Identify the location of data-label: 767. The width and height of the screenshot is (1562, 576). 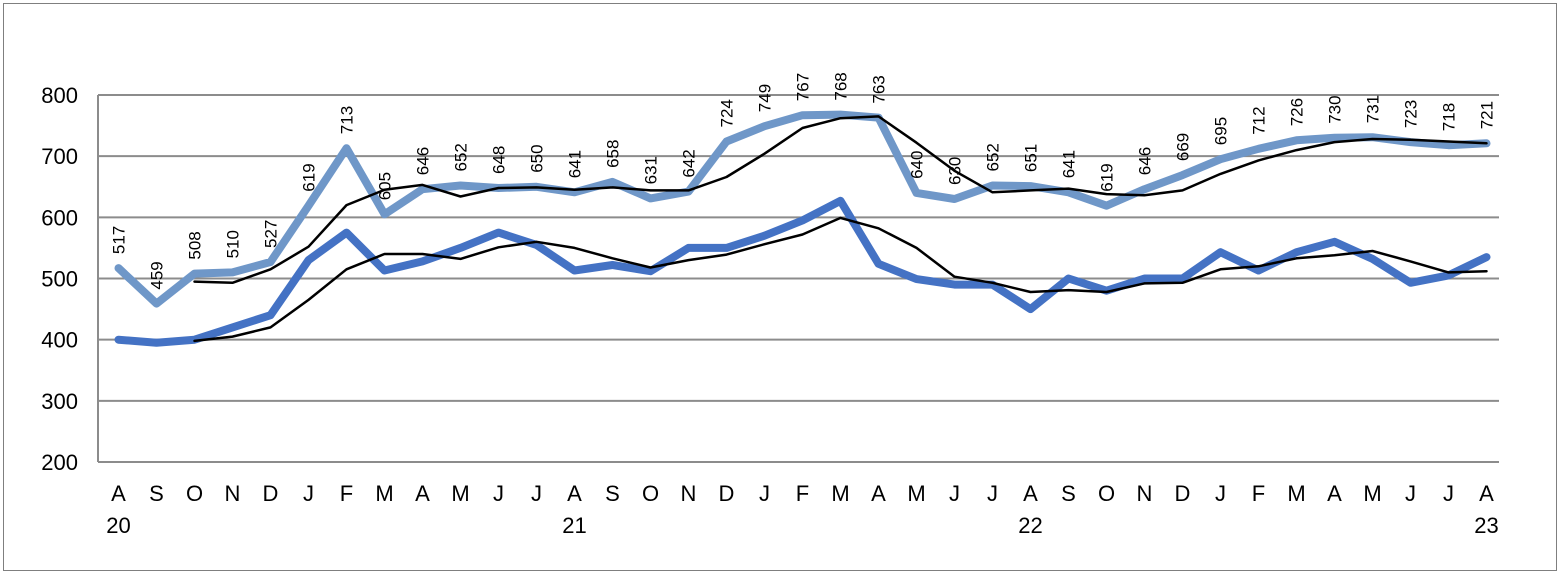
(802, 87).